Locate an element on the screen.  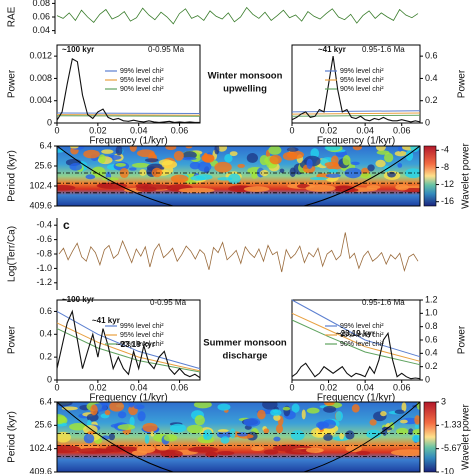
colorbar-tick-label: -5.67 is located at coordinates (451, 448).